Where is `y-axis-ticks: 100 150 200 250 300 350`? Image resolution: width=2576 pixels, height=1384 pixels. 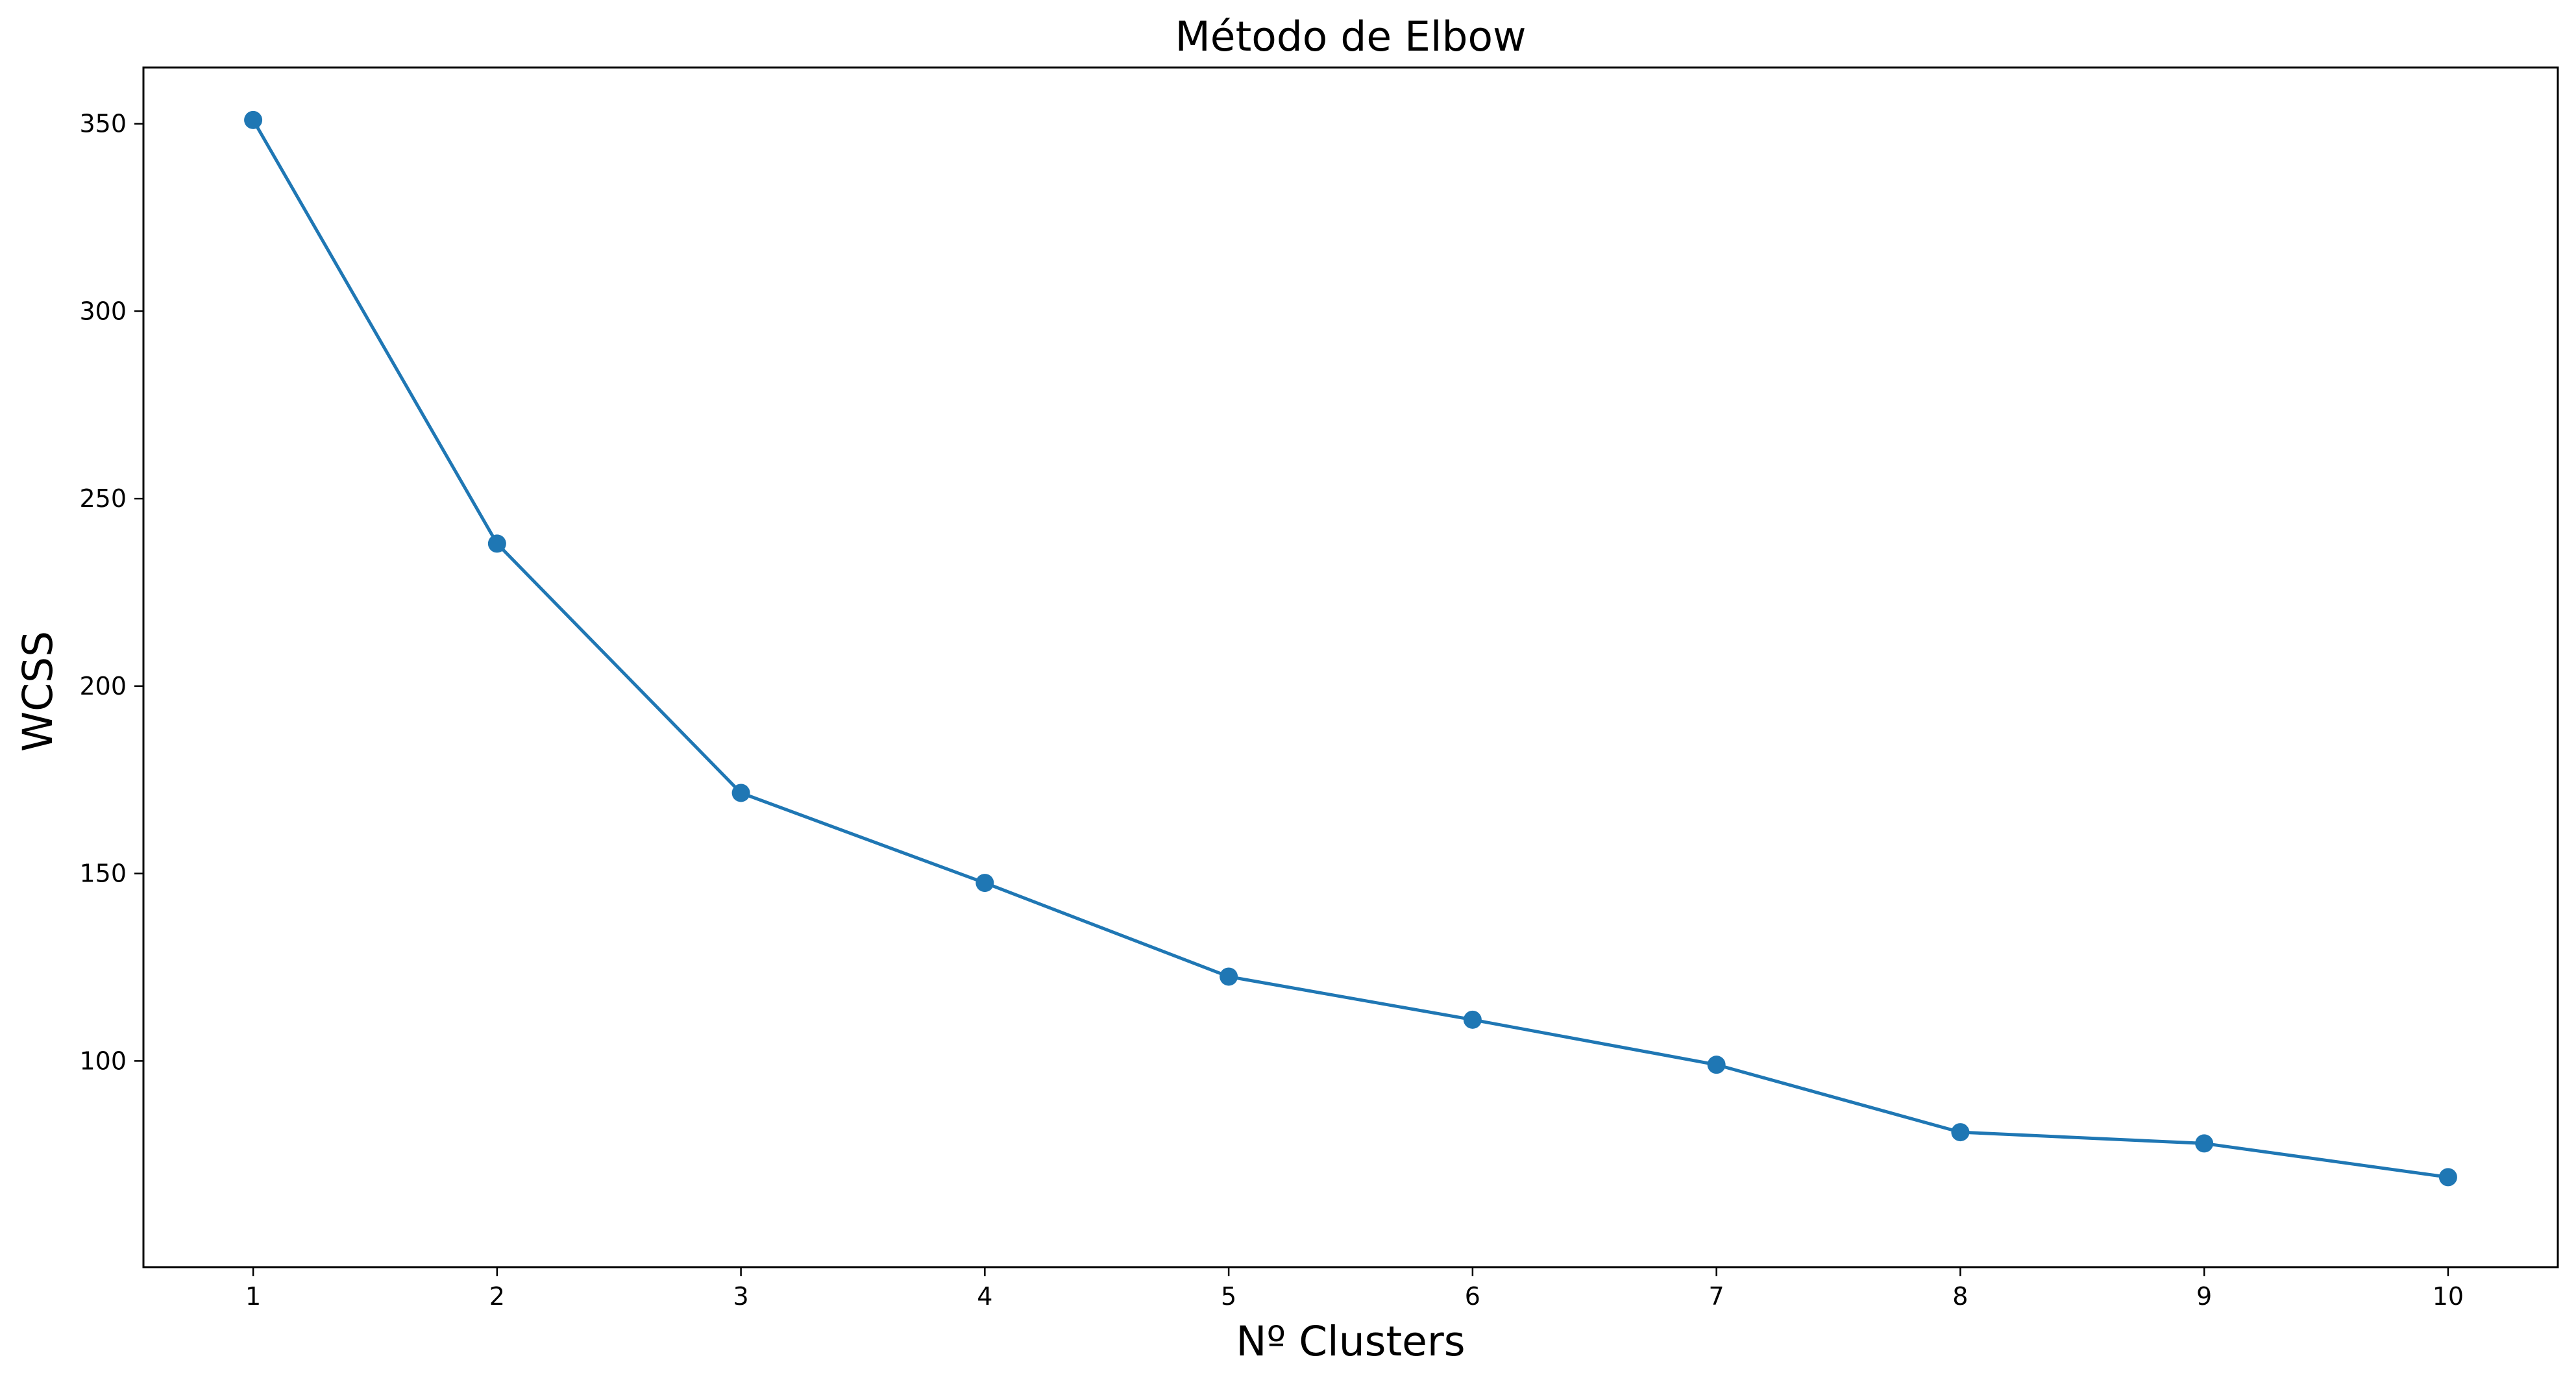 y-axis-ticks: 100 150 200 250 300 350 is located at coordinates (111, 592).